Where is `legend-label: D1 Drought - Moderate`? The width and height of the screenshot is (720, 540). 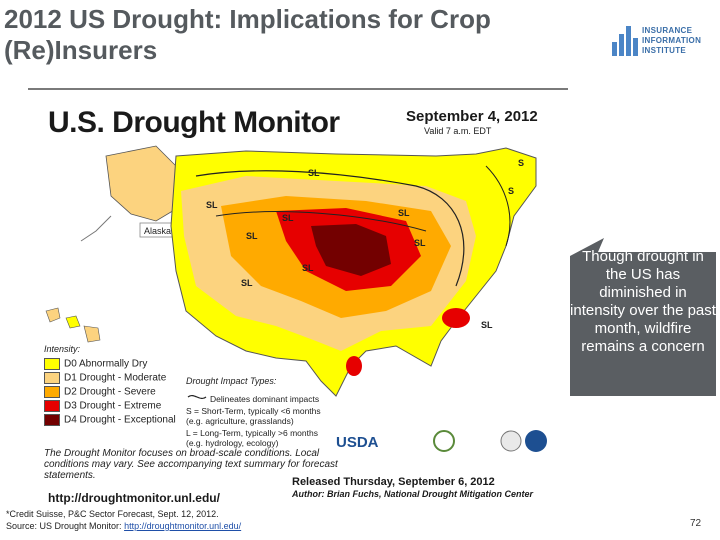
legend-label: D1 Drought - Moderate is located at coordinates (115, 378).